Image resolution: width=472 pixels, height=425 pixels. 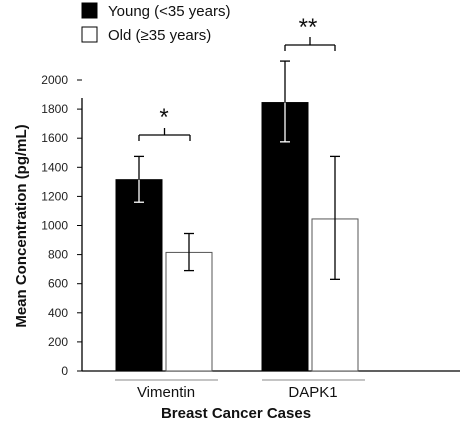 What do you see at coordinates (159, 35) in the screenshot?
I see `legend-label-old: Old (≥35 years)` at bounding box center [159, 35].